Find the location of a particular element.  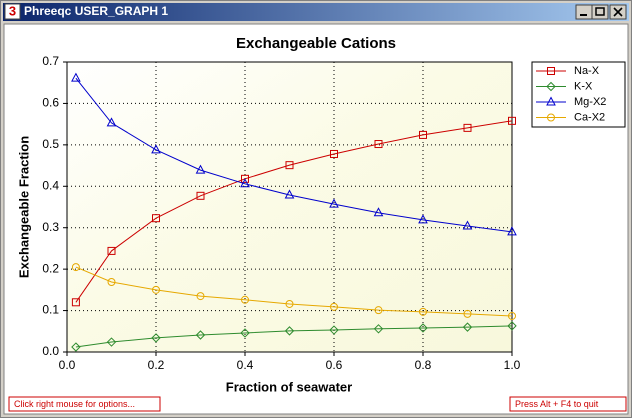

minimize-button is located at coordinates (584, 12).